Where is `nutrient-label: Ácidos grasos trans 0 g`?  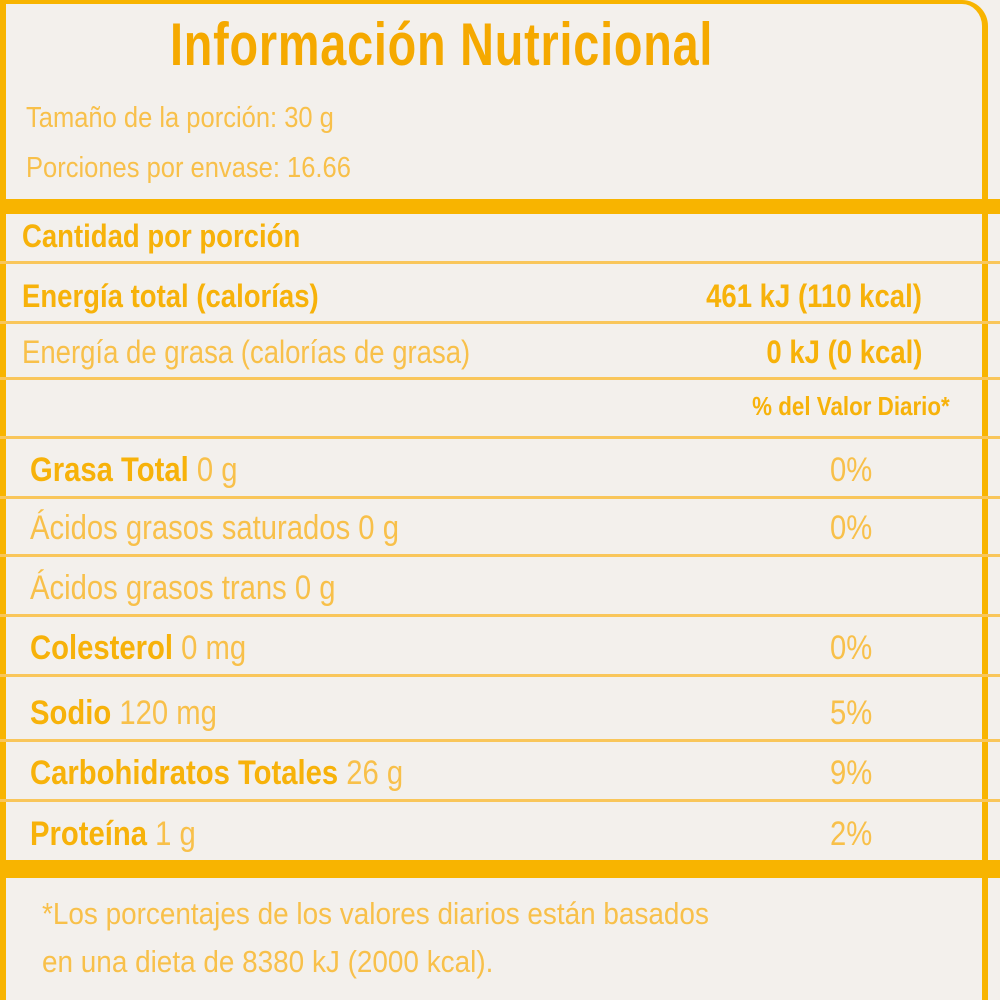 nutrient-label: Ácidos grasos trans 0 g is located at coordinates (183, 588).